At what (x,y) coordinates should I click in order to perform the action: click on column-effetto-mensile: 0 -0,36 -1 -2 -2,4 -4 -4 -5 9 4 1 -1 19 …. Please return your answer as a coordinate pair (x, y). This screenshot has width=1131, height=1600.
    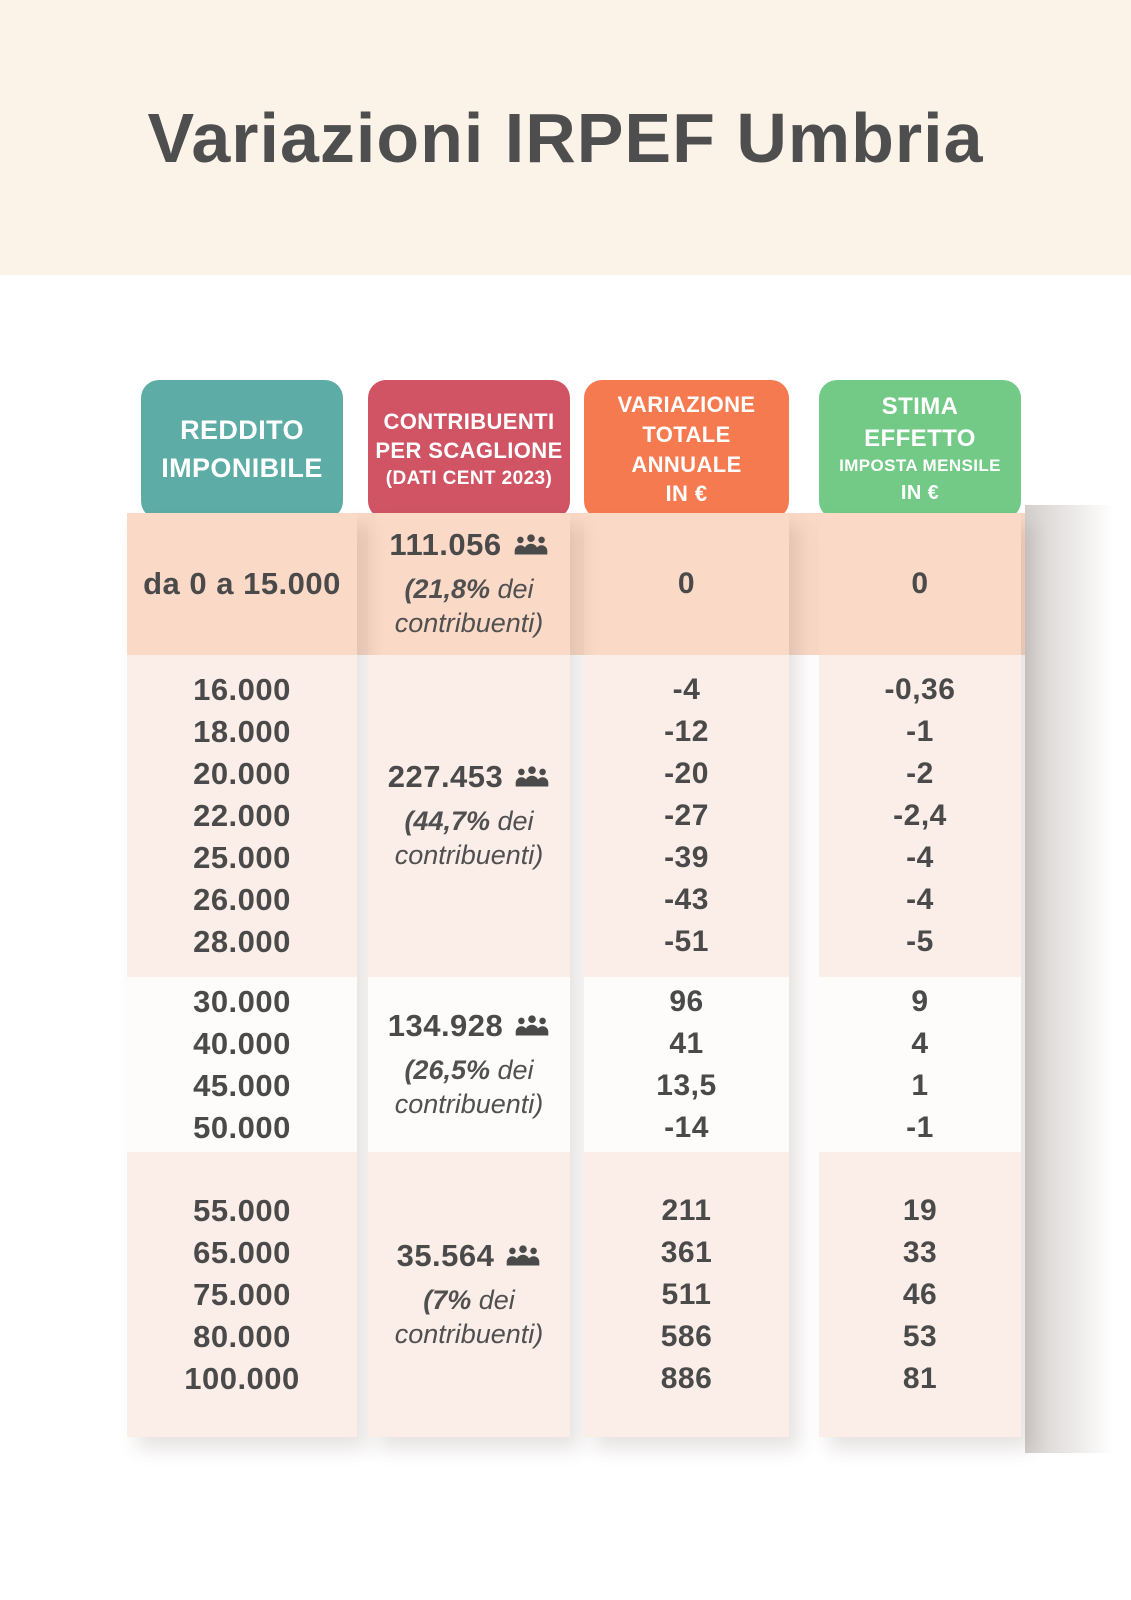
    Looking at the image, I should click on (920, 975).